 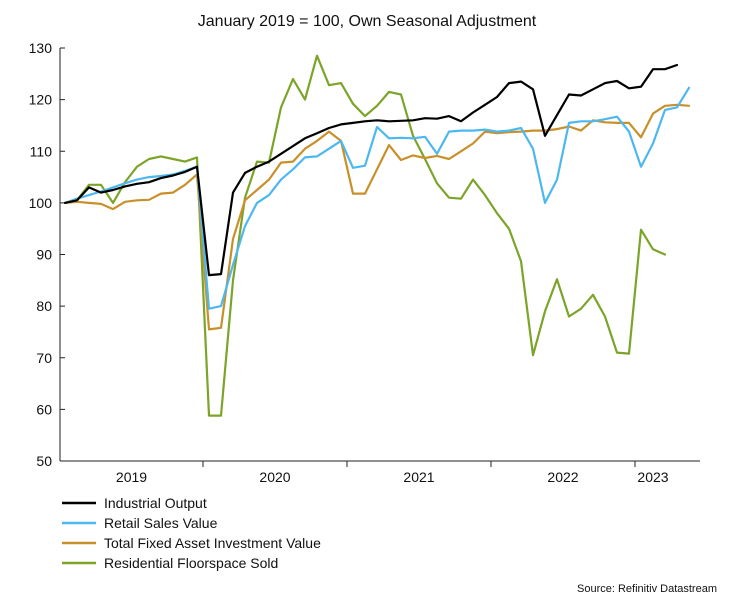 I want to click on y-tick-label: 120, so click(x=41, y=100).